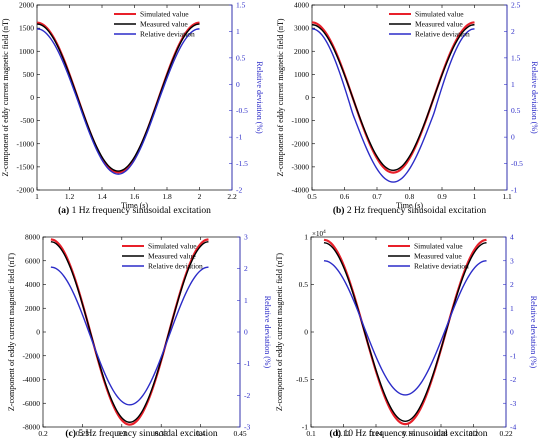 Image resolution: width=550 pixels, height=439 pixels. I want to click on y-tick-label: 1, so click(306, 237).